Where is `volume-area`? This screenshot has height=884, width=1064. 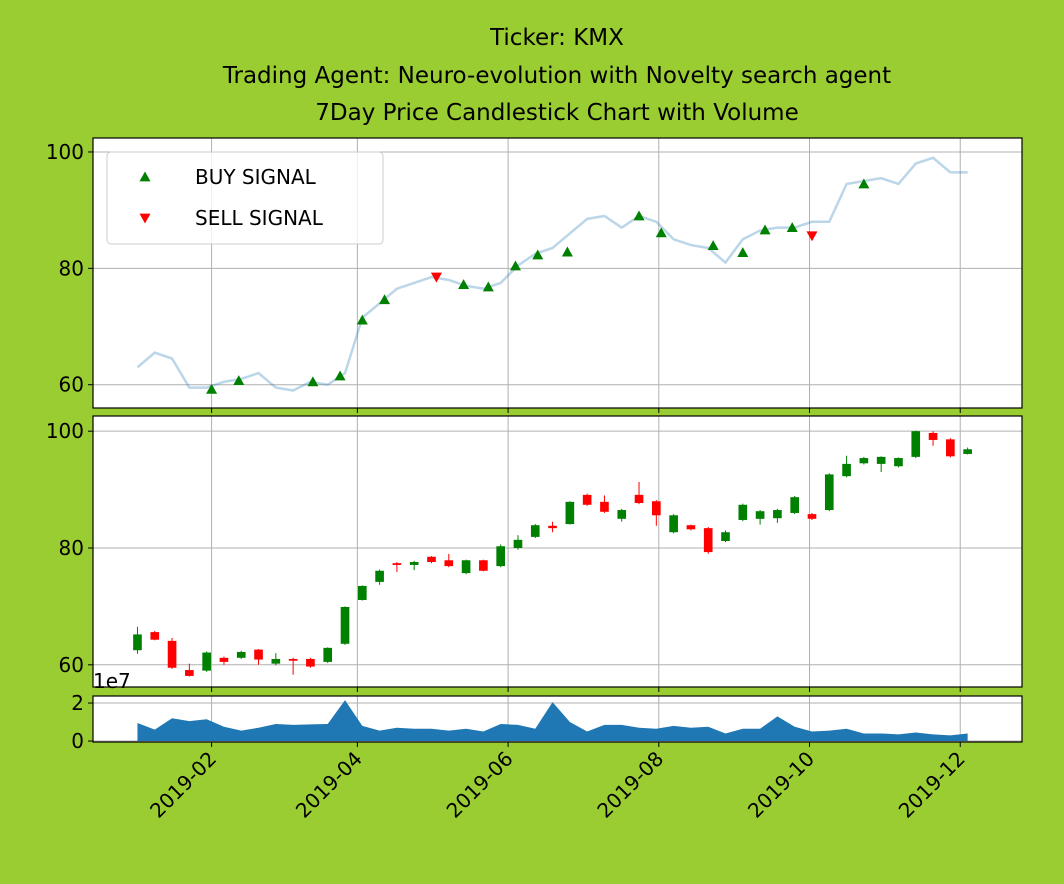 volume-area is located at coordinates (552, 721).